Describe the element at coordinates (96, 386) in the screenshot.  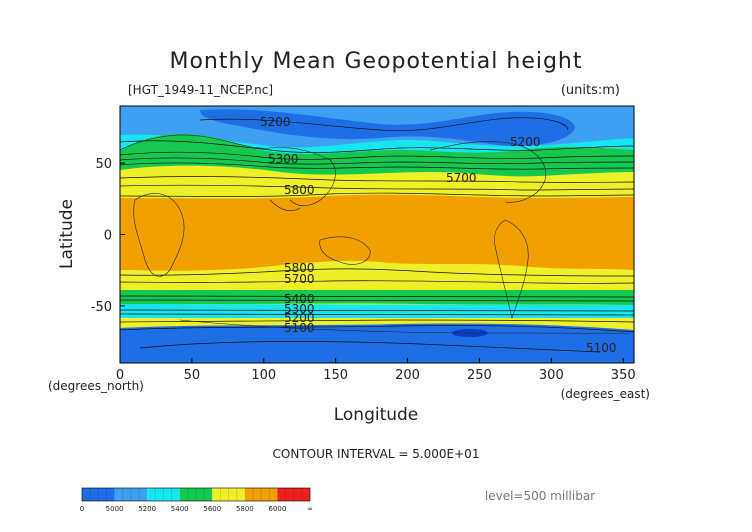
I see `y-unit-note: (degrees_north)` at that location.